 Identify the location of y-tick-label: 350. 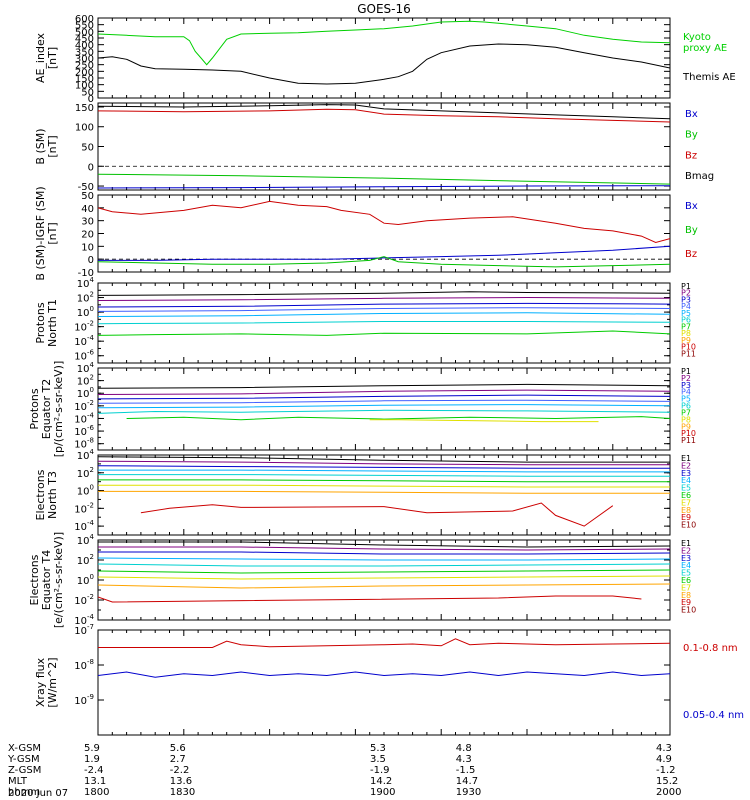
(84, 52).